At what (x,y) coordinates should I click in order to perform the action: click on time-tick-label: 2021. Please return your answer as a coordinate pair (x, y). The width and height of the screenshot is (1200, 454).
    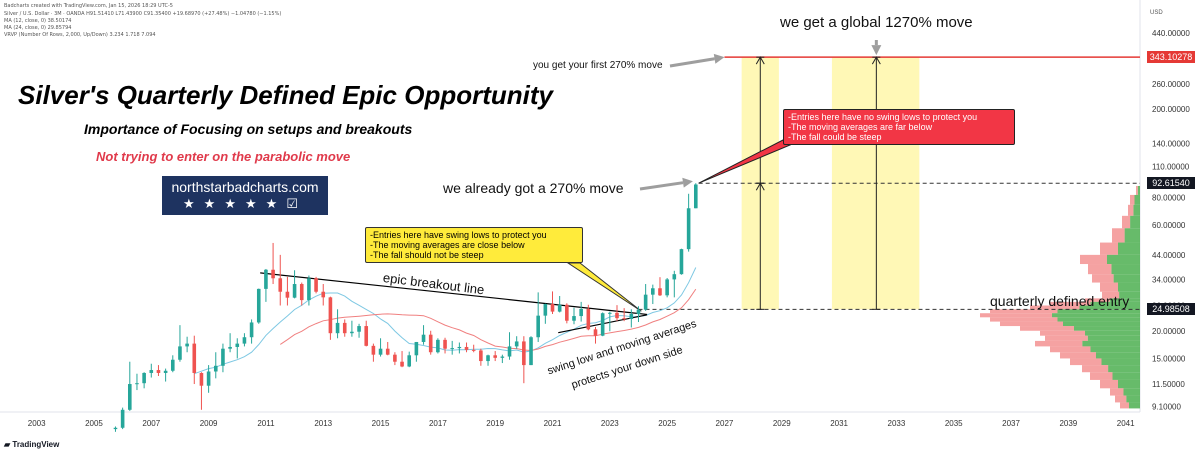
    Looking at the image, I should click on (553, 423).